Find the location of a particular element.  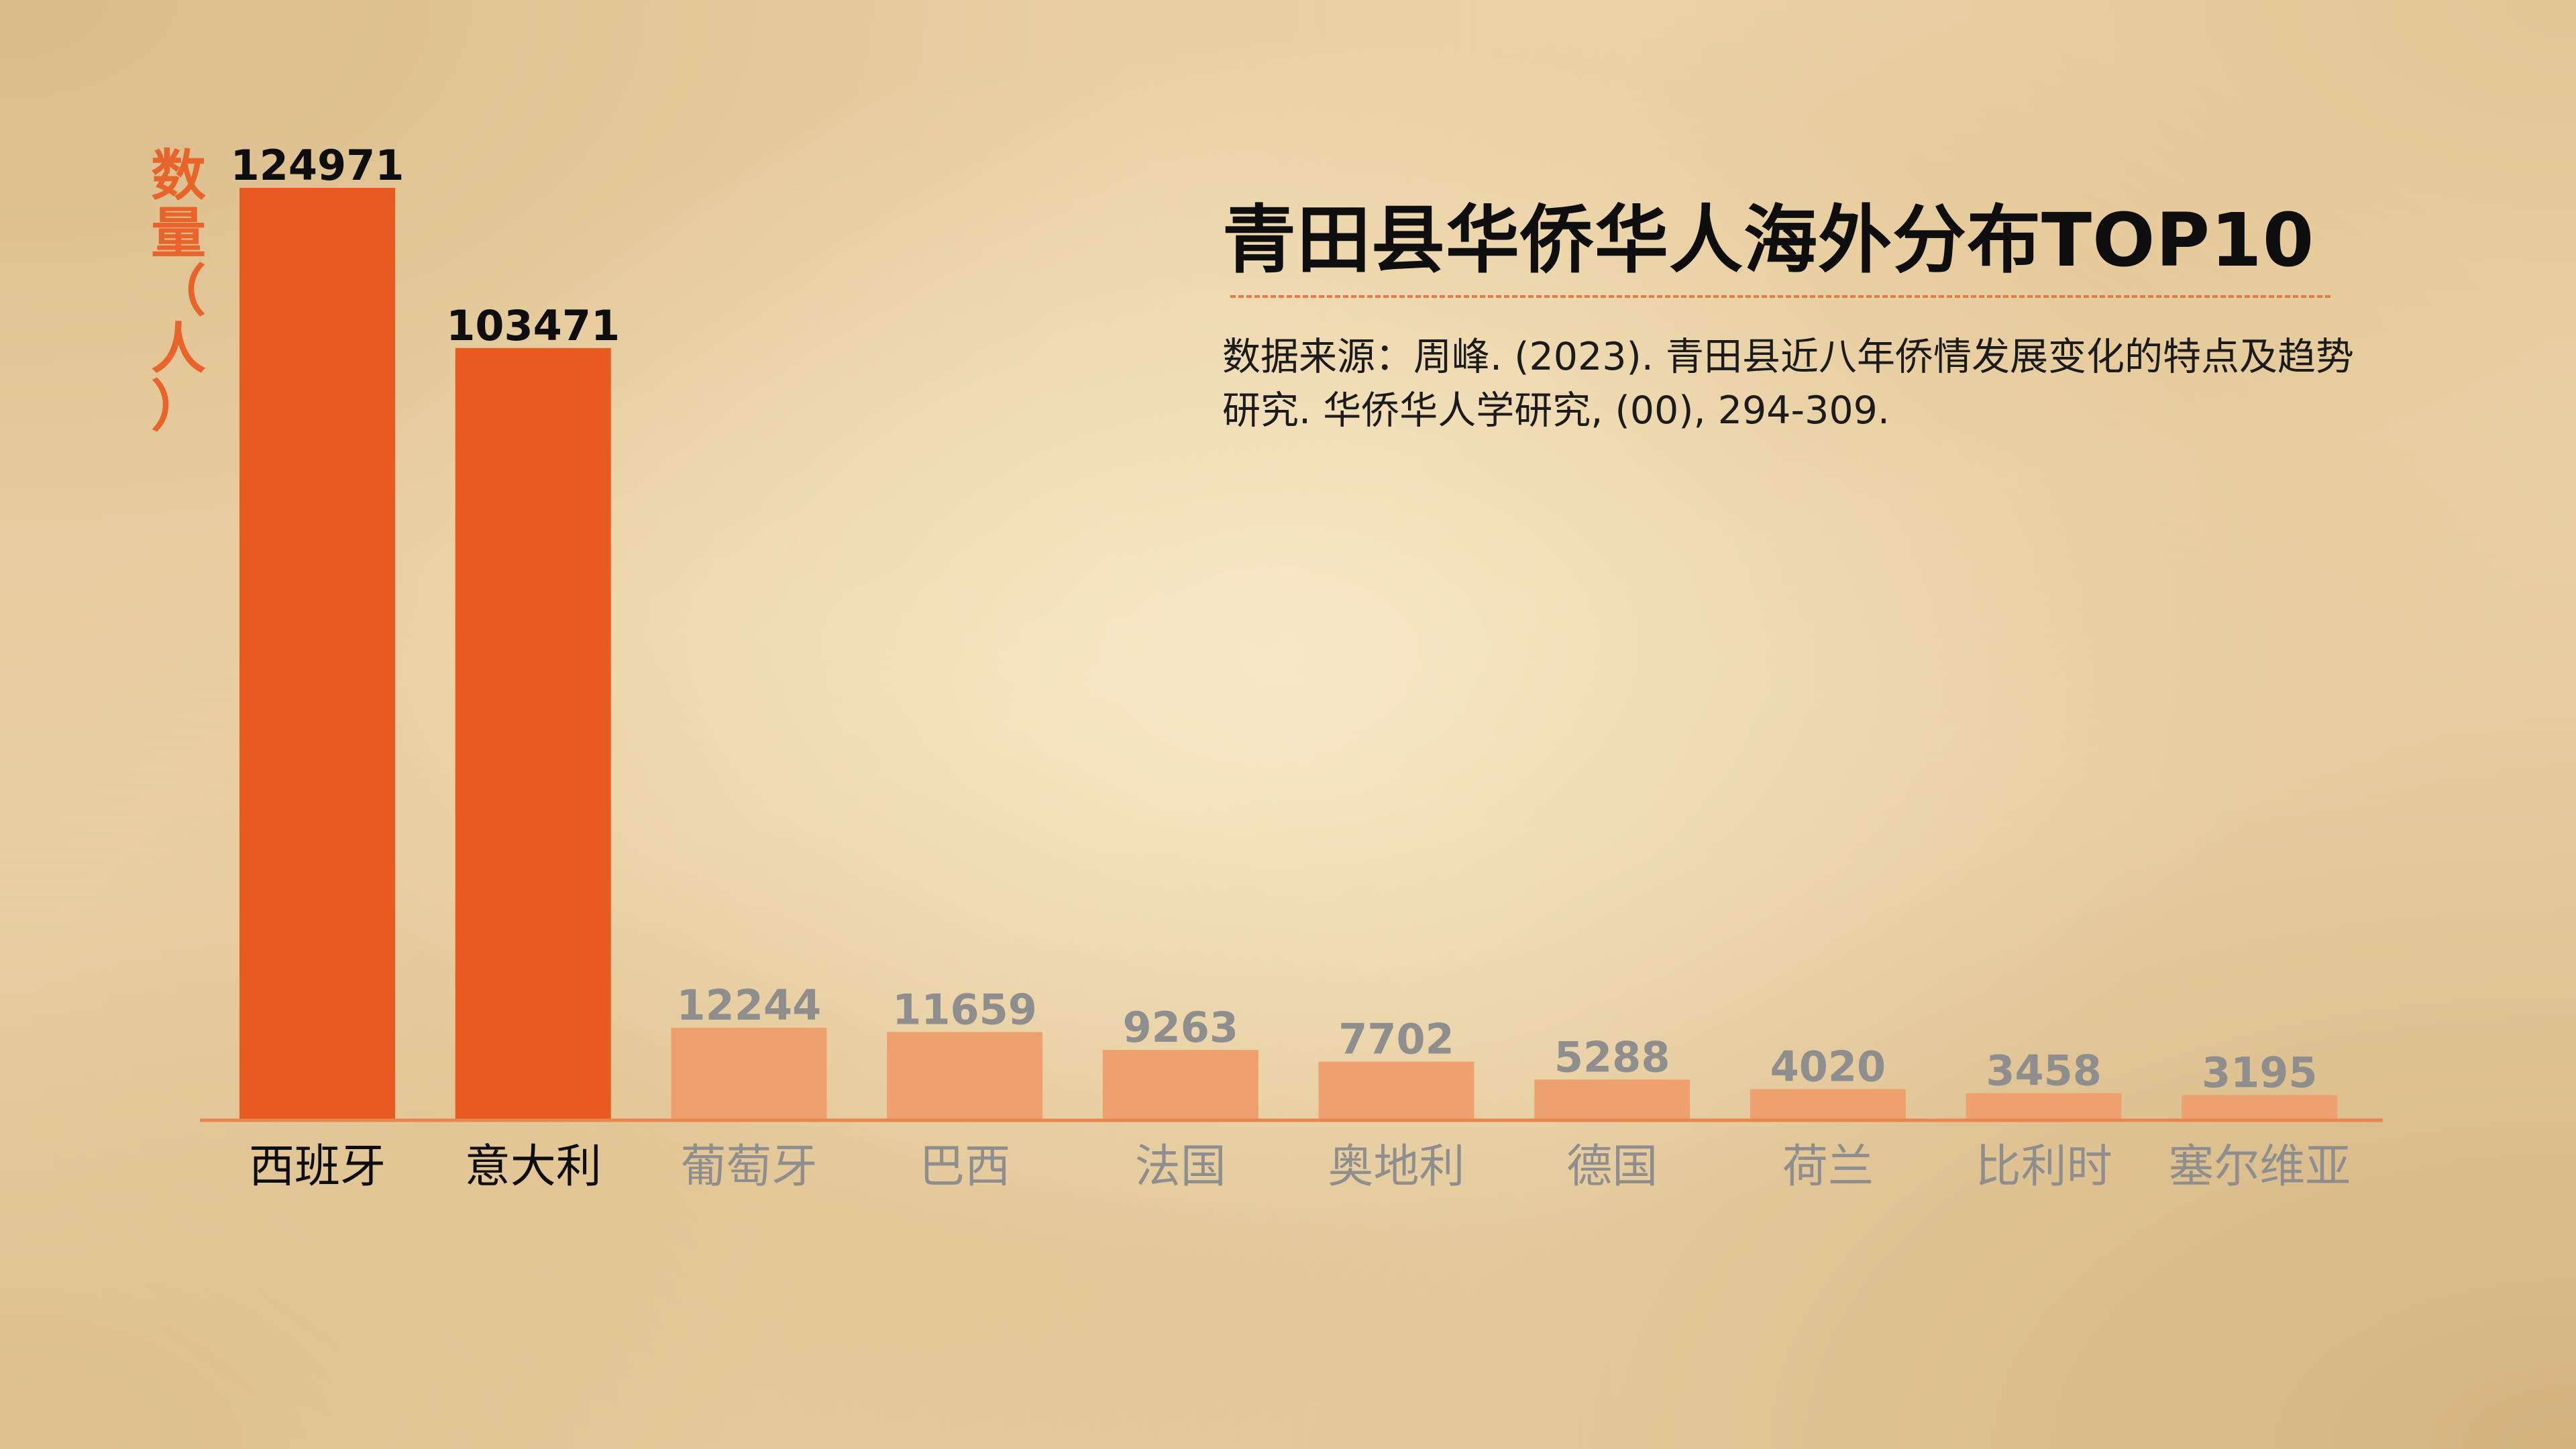

category-label: 荷兰 is located at coordinates (1828, 1166).